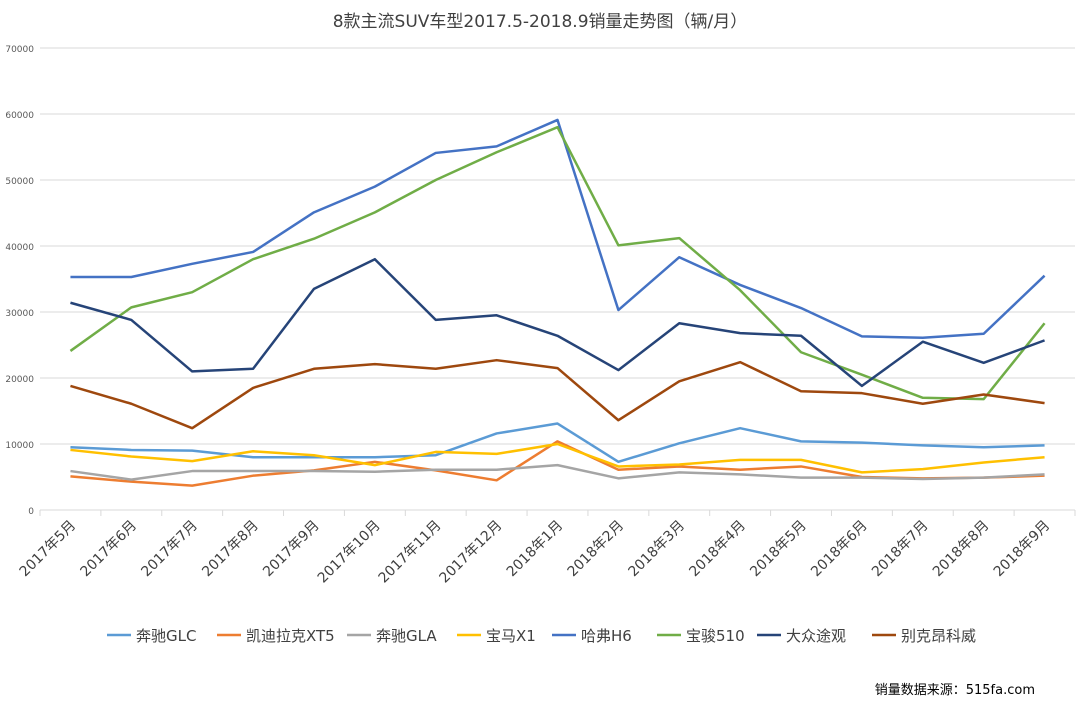 This screenshot has height=726, width=1080. Describe the element at coordinates (109, 549) in the screenshot. I see `x-tick-label: 2017年6月` at that location.